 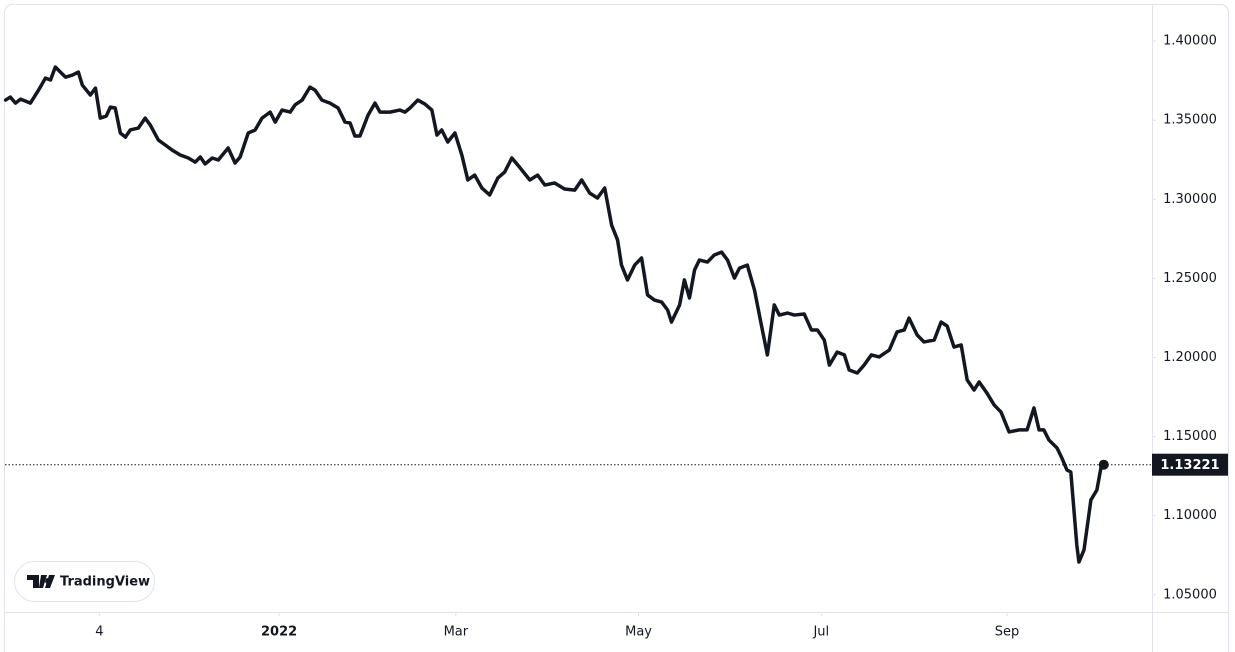 What do you see at coordinates (1190, 436) in the screenshot?
I see `y-tick-label: 1.15000` at bounding box center [1190, 436].